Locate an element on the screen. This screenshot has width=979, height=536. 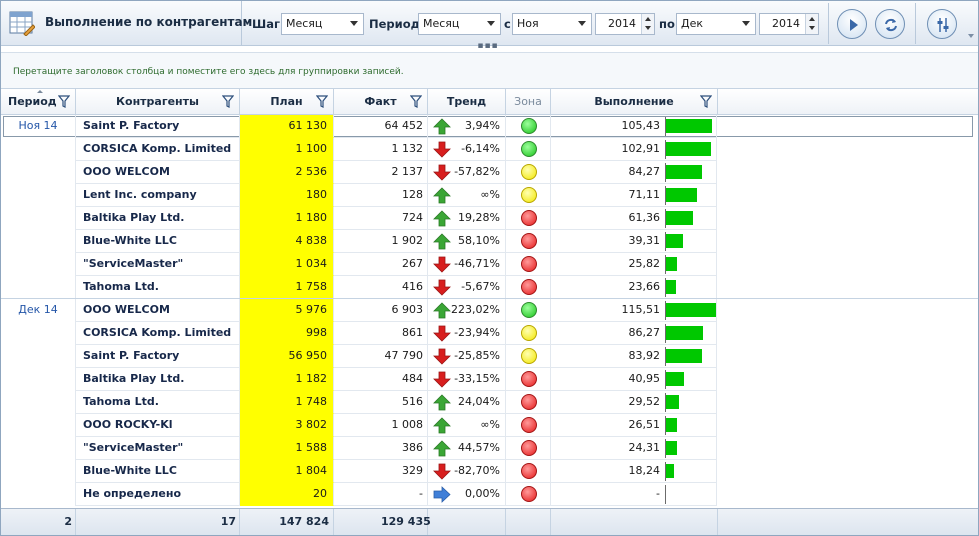
table-row: "ServiceMaster" 1 588 386 44,57% 24,31 is located at coordinates (489, 448).